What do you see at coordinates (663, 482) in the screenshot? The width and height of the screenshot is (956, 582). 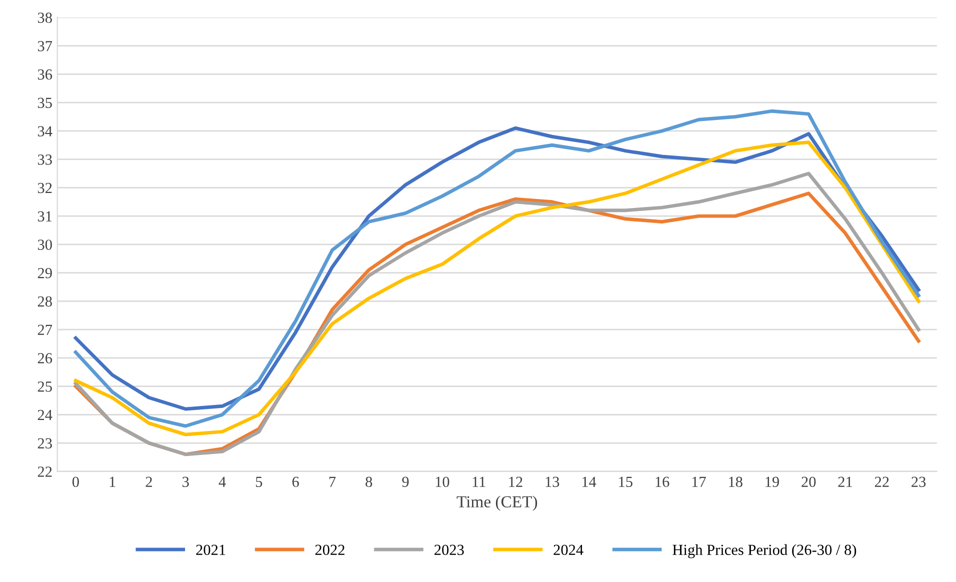 I see `x-tick-label: 16` at bounding box center [663, 482].